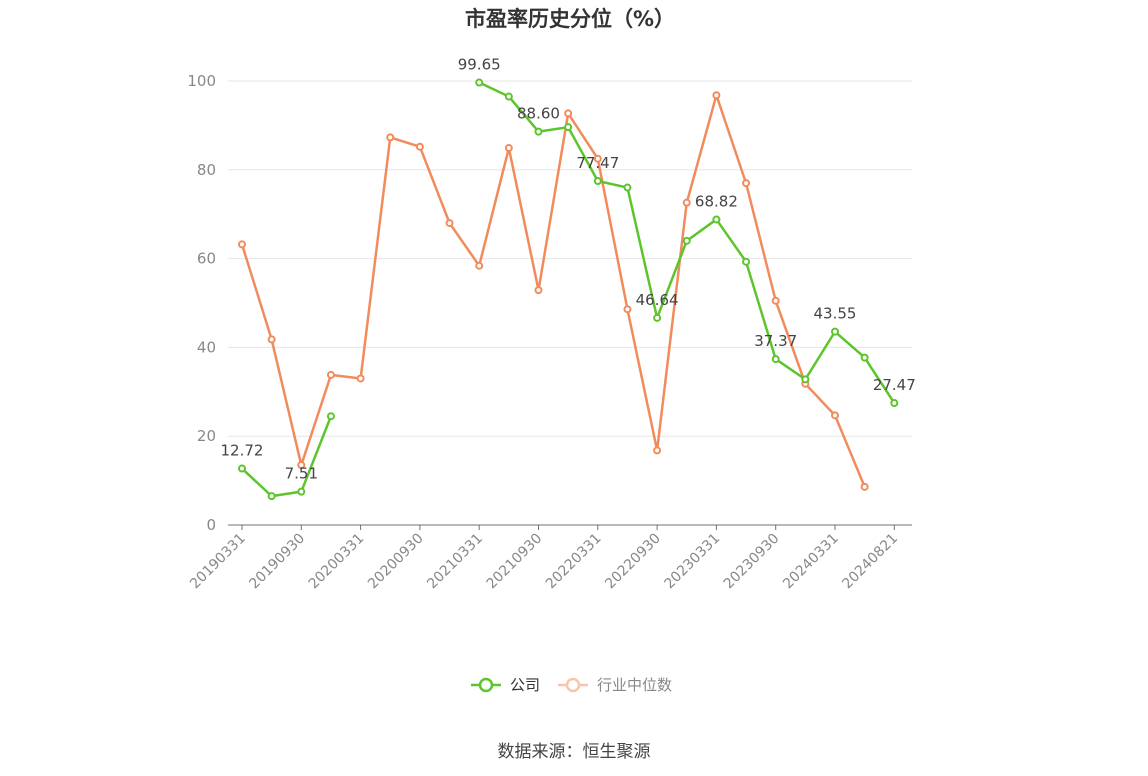 Image resolution: width=1148 pixels, height=776 pixels. I want to click on x-tick-label: 20210331, so click(455, 562).